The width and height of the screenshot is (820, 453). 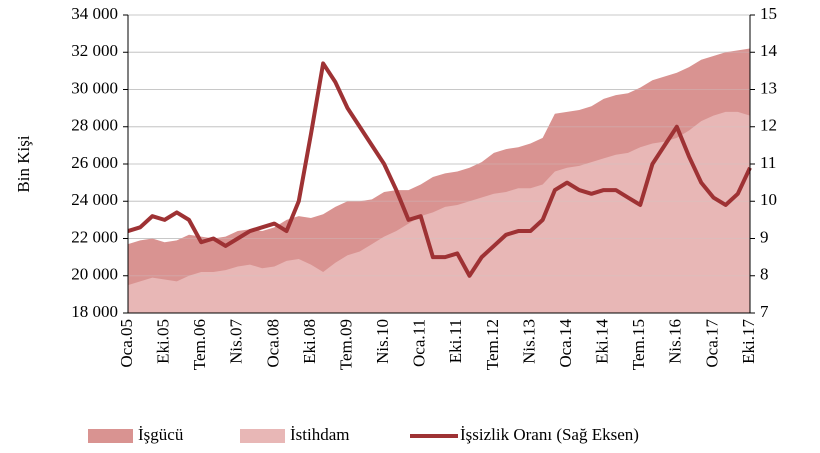 I want to click on x-tick-label: Eki.08, so click(x=309, y=341).